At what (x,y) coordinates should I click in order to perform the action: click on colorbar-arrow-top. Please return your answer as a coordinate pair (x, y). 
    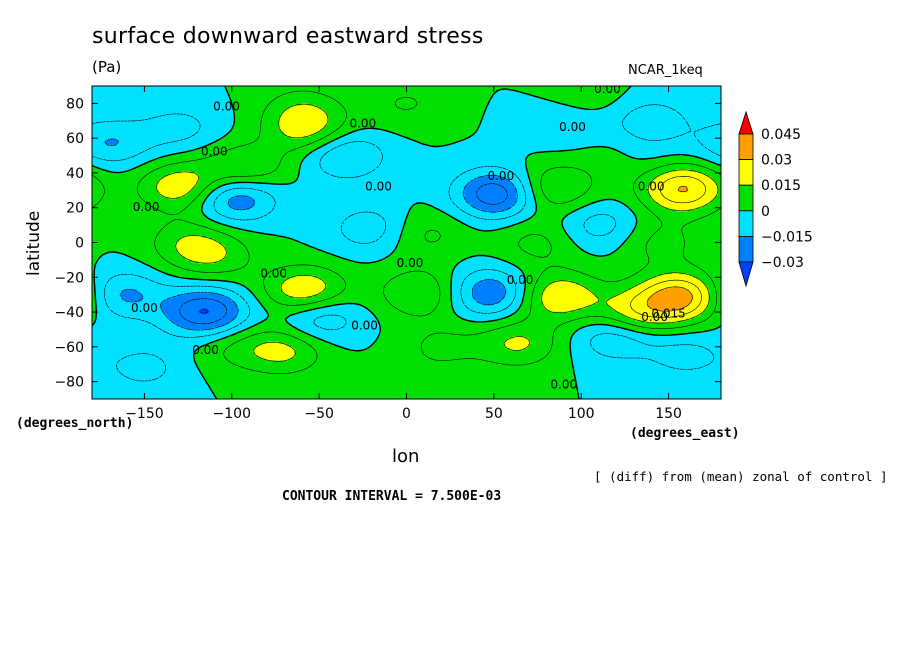
    Looking at the image, I should click on (746, 122).